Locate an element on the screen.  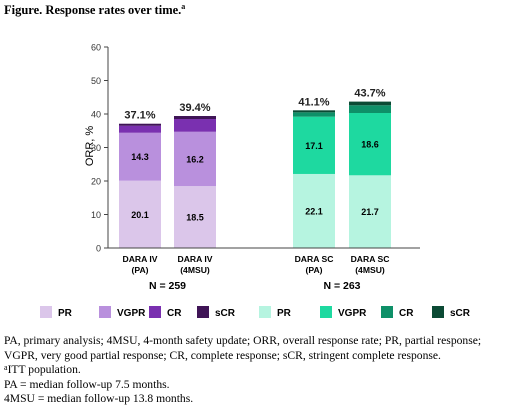
footnote-itt-mark: a is located at coordinates (6, 368).